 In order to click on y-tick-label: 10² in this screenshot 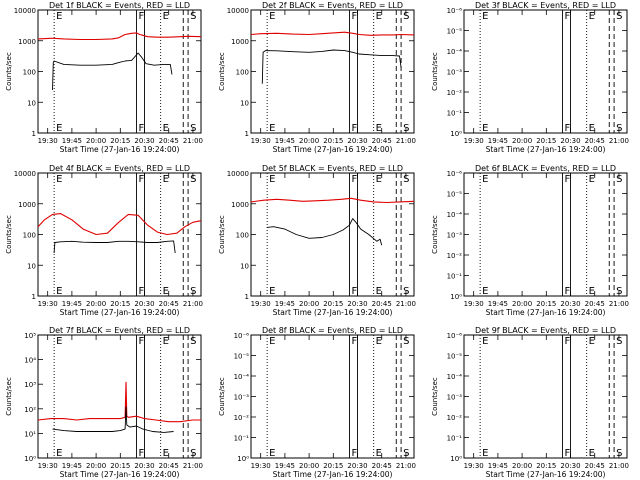, I will do `click(30, 410)`.